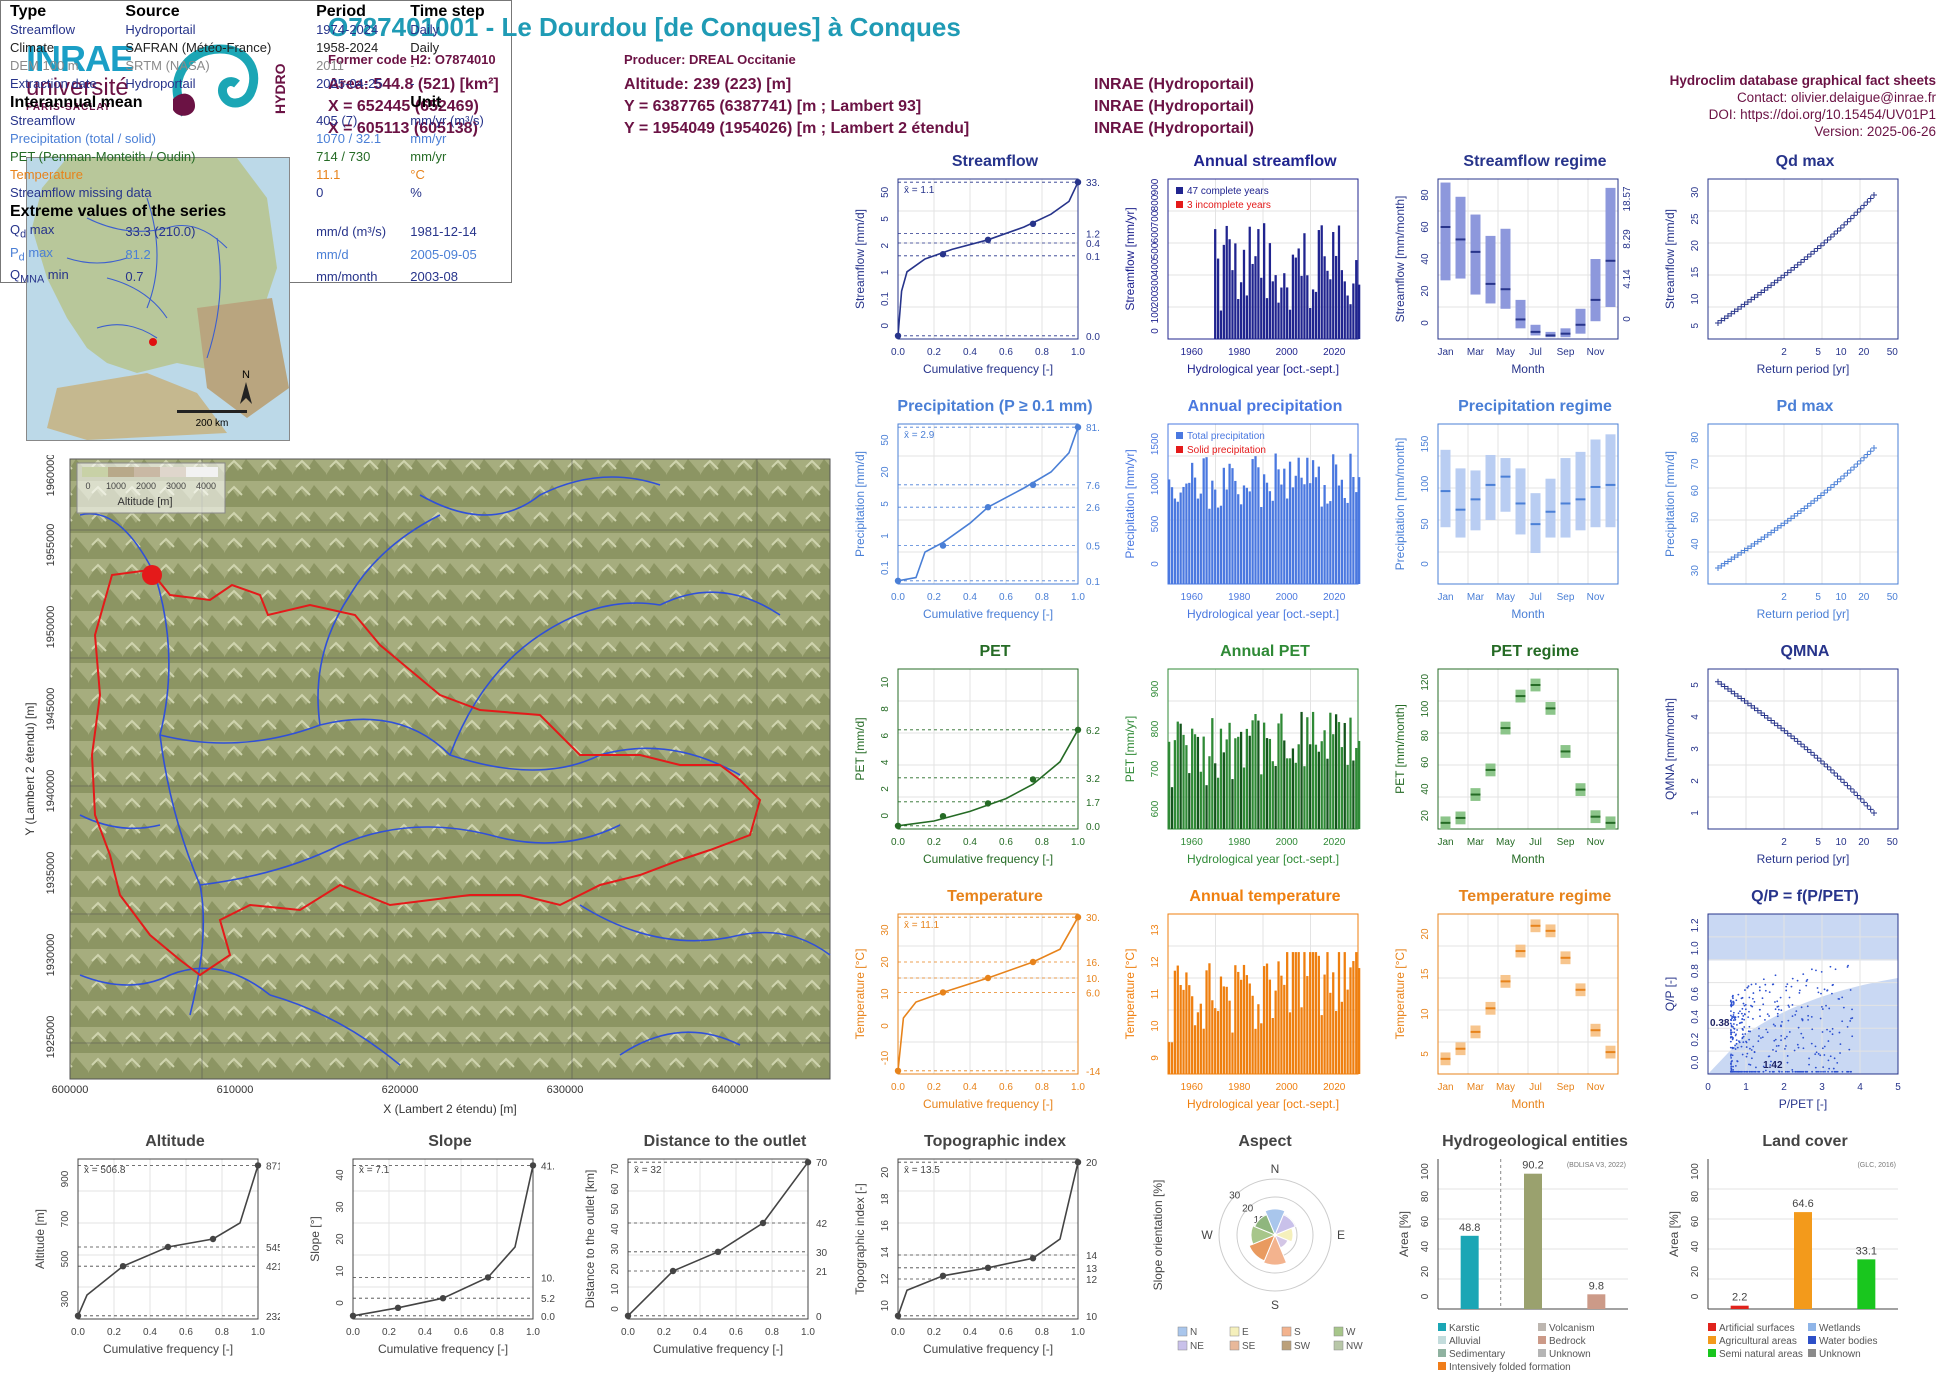  Describe the element at coordinates (1425, 1296) in the screenshot. I see `y-tick-label: 0` at that location.